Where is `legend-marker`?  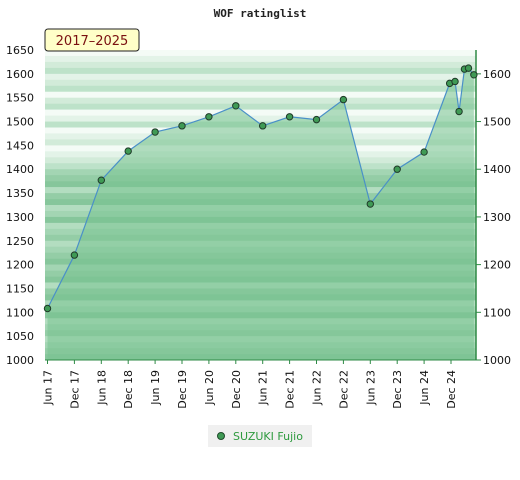 legend-marker is located at coordinates (221, 436).